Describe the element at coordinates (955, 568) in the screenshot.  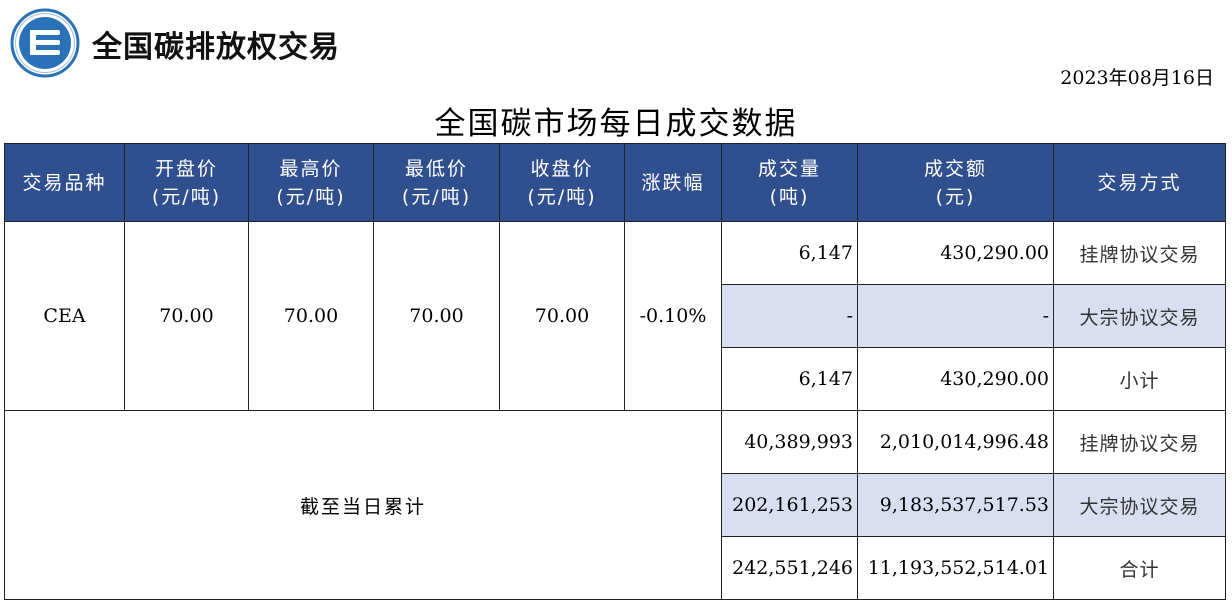
I see `amount-cell: 11,193,552,514.01` at that location.